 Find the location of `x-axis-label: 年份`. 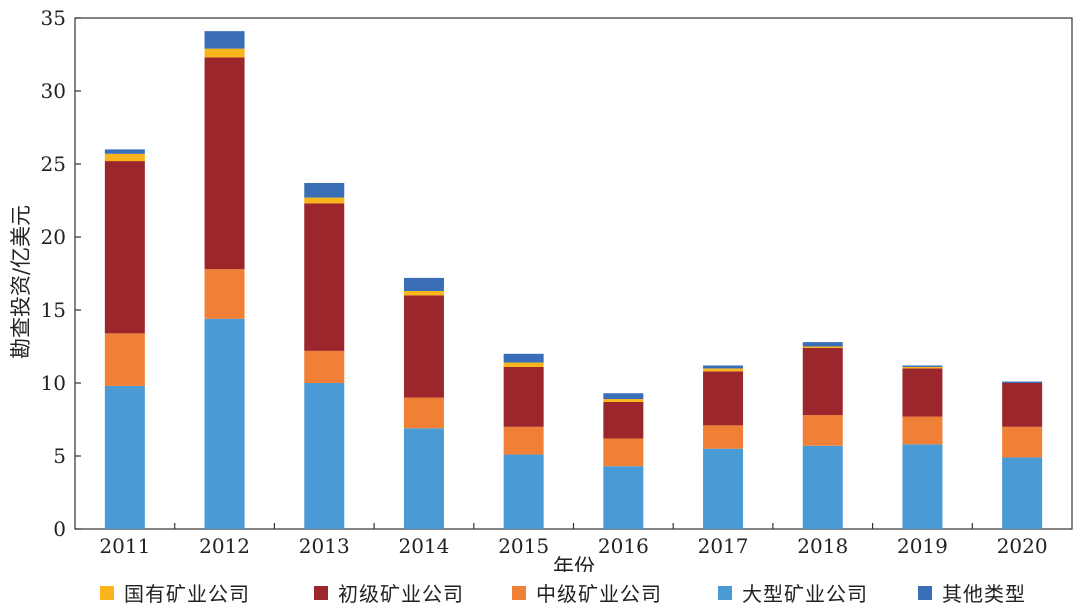

x-axis-label: 年份 is located at coordinates (574, 563).